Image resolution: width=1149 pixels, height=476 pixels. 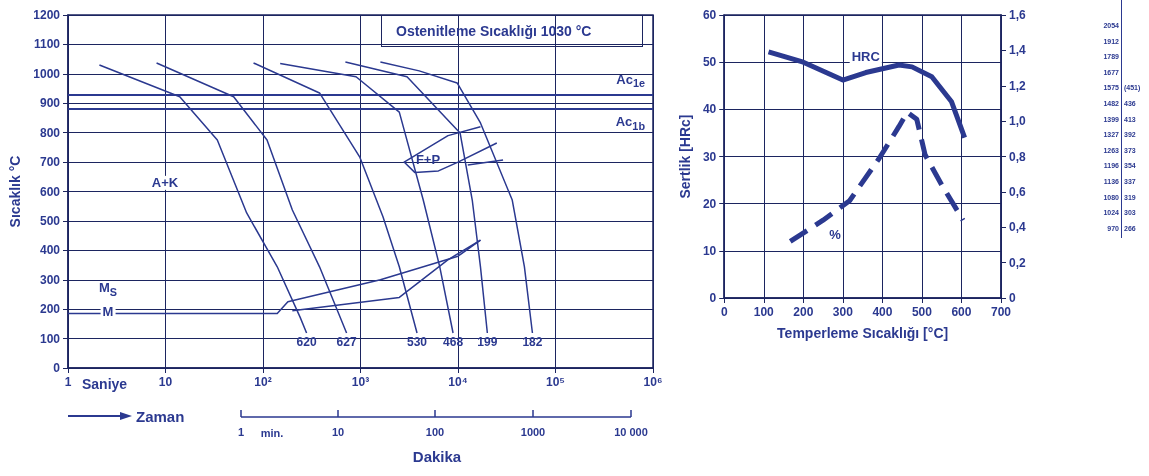 What do you see at coordinates (709, 62) in the screenshot?
I see `y-tick-label: 50` at bounding box center [709, 62].